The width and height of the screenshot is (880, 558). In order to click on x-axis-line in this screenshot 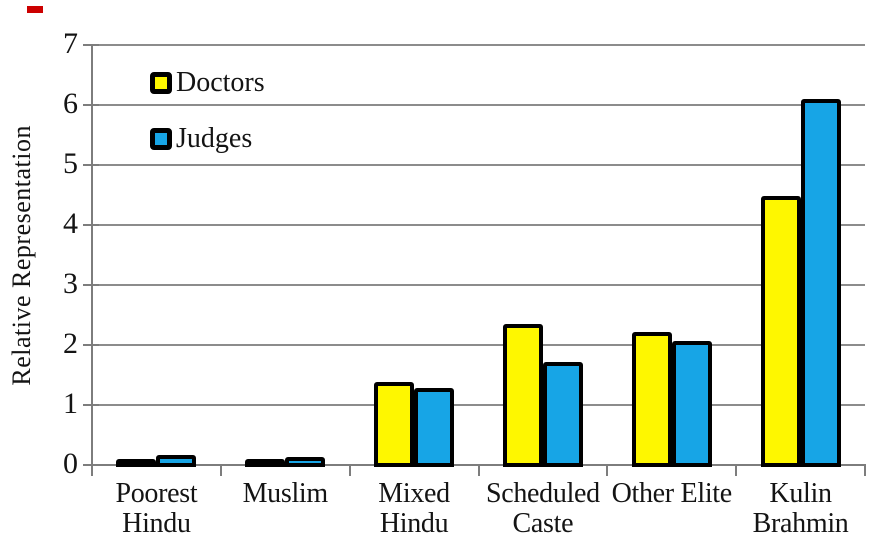, I will do `click(474, 465)`.